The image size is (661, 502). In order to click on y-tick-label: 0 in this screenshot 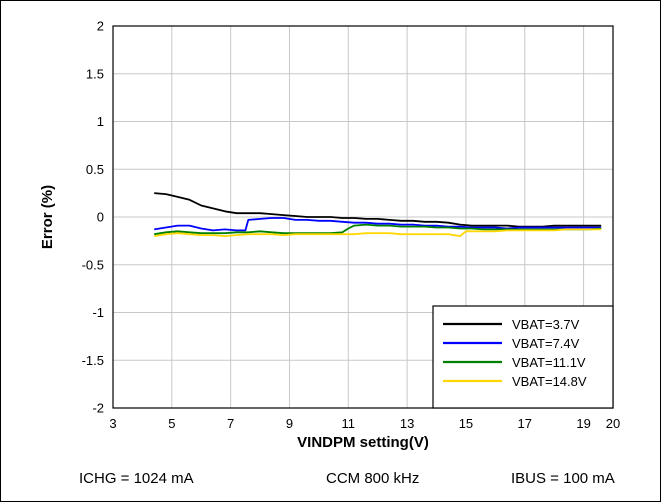, I will do `click(100, 217)`.